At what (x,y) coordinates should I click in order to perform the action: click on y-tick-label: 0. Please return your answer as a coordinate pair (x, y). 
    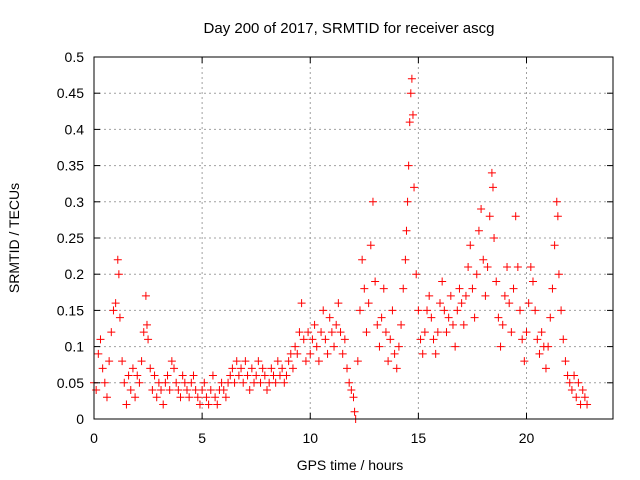
    Looking at the image, I should click on (80, 419).